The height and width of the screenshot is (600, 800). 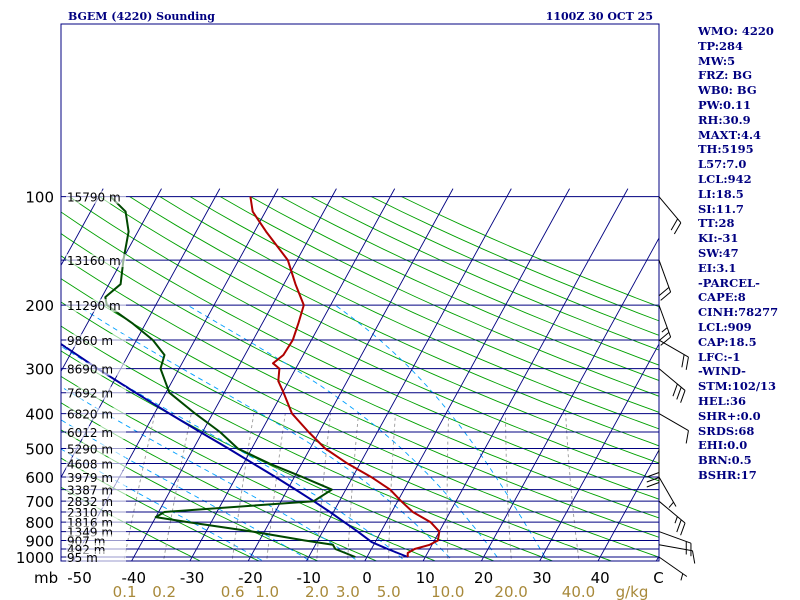 I want to click on height-label: 7692 m, so click(x=90, y=394).